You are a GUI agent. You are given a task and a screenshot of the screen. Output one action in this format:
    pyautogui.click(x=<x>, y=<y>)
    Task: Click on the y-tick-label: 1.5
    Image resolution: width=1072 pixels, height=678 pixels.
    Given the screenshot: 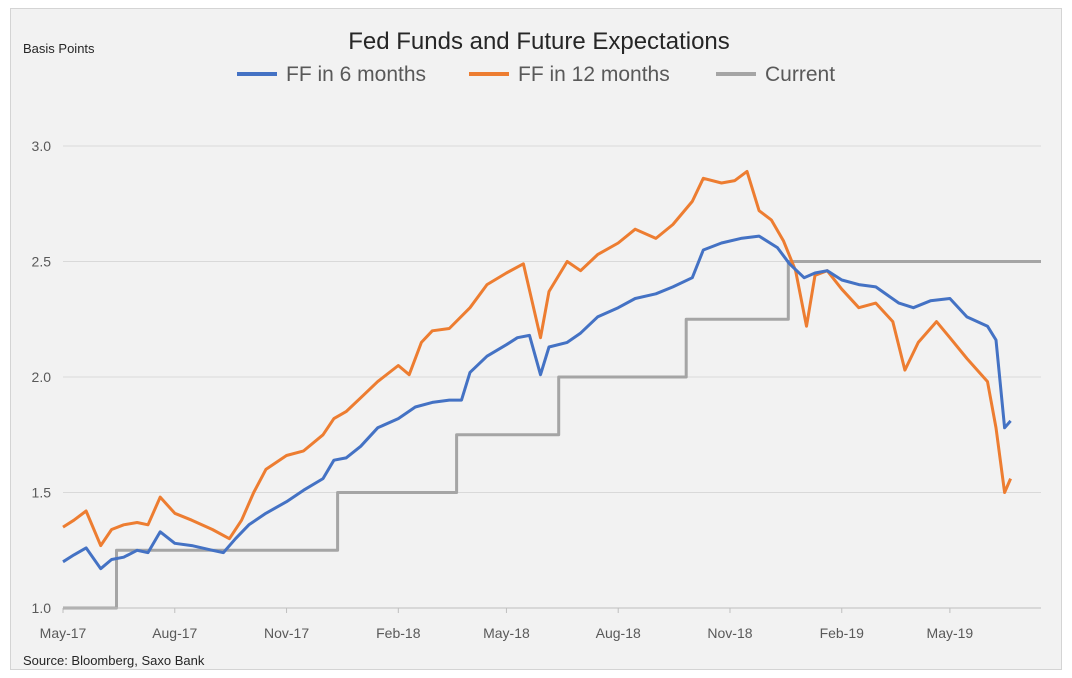 What is the action you would take?
    pyautogui.click(x=42, y=493)
    